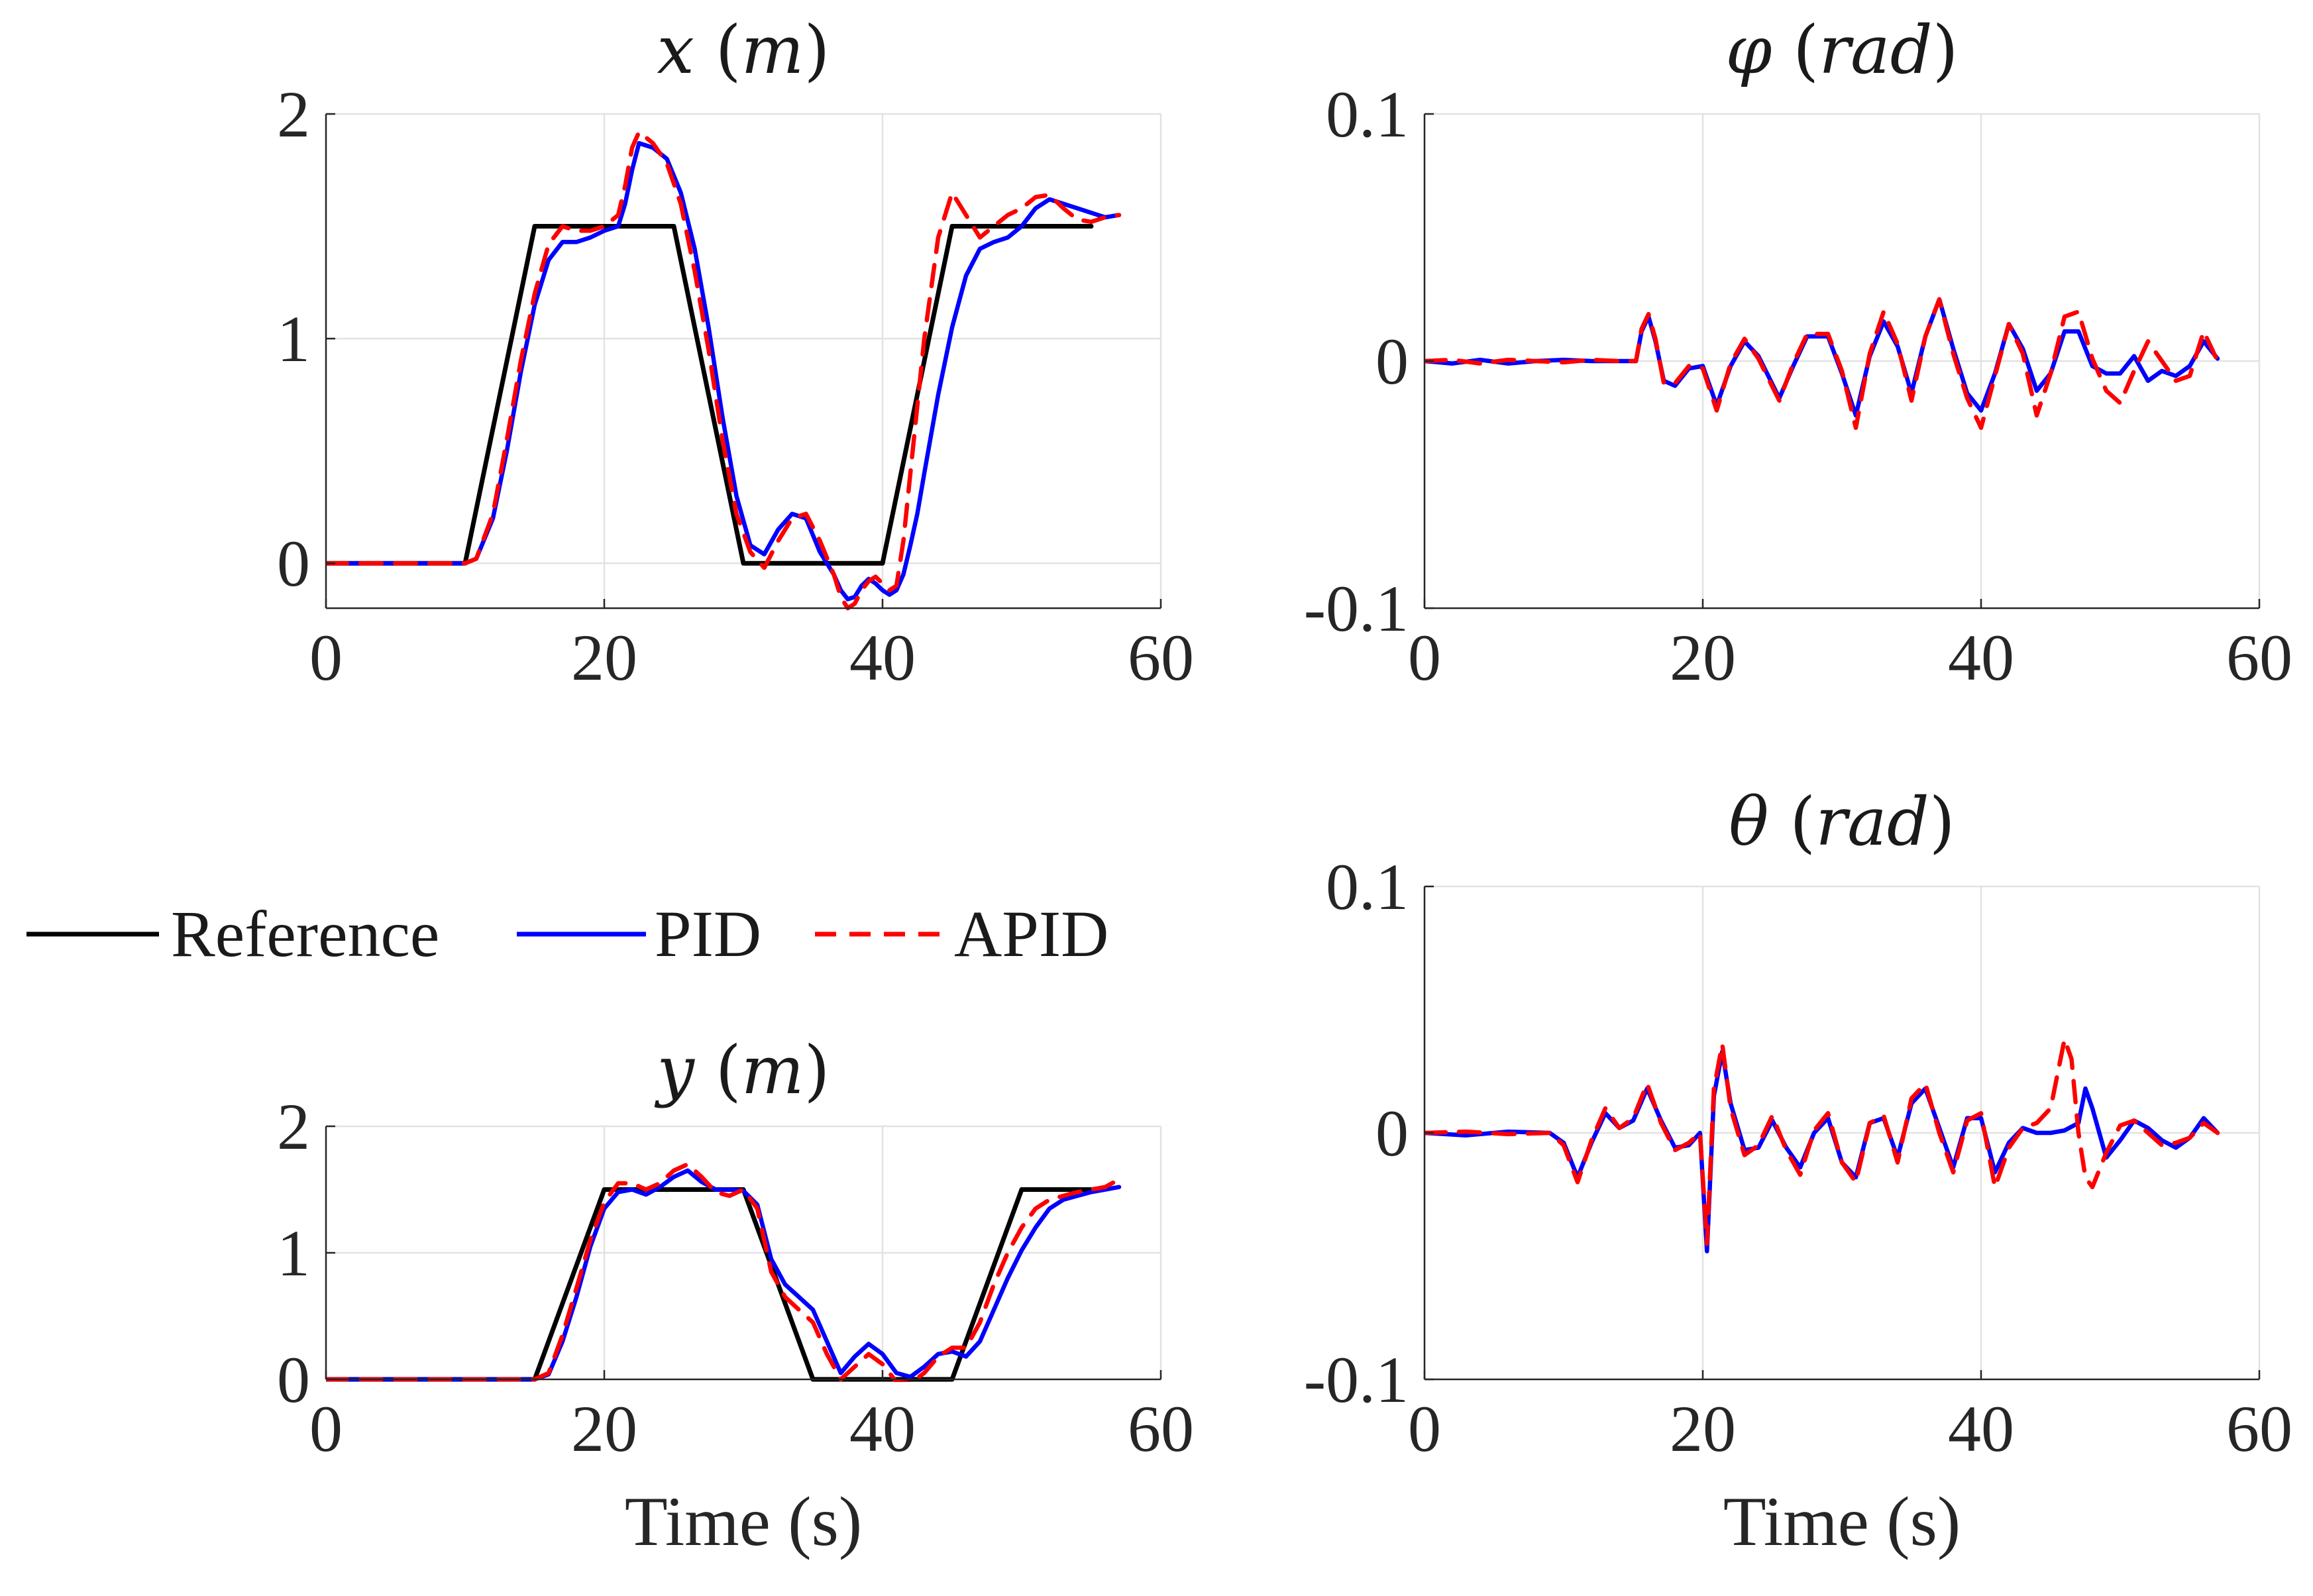 The image size is (2313, 1596). I want to click on legend: Reference PID APID, so click(567, 934).